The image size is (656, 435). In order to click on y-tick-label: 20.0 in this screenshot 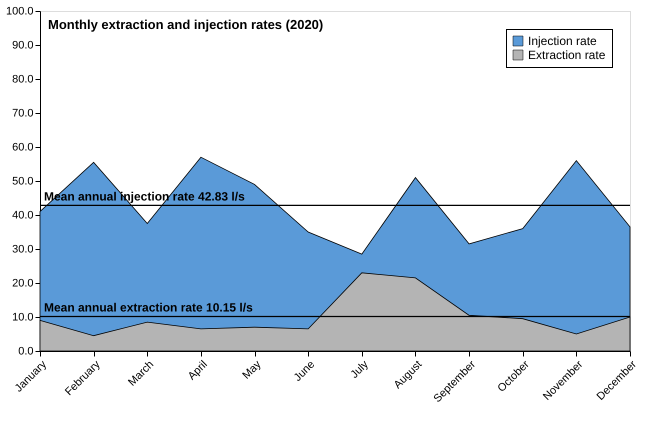, I will do `click(23, 284)`.